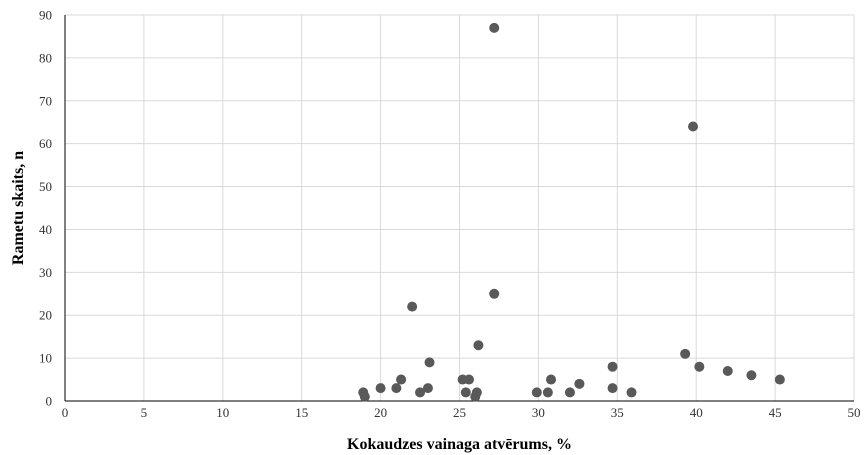 The height and width of the screenshot is (455, 867). I want to click on x-tick-labels: 0 5 10 15 20 25 30 35 40 45 50, so click(461, 412).